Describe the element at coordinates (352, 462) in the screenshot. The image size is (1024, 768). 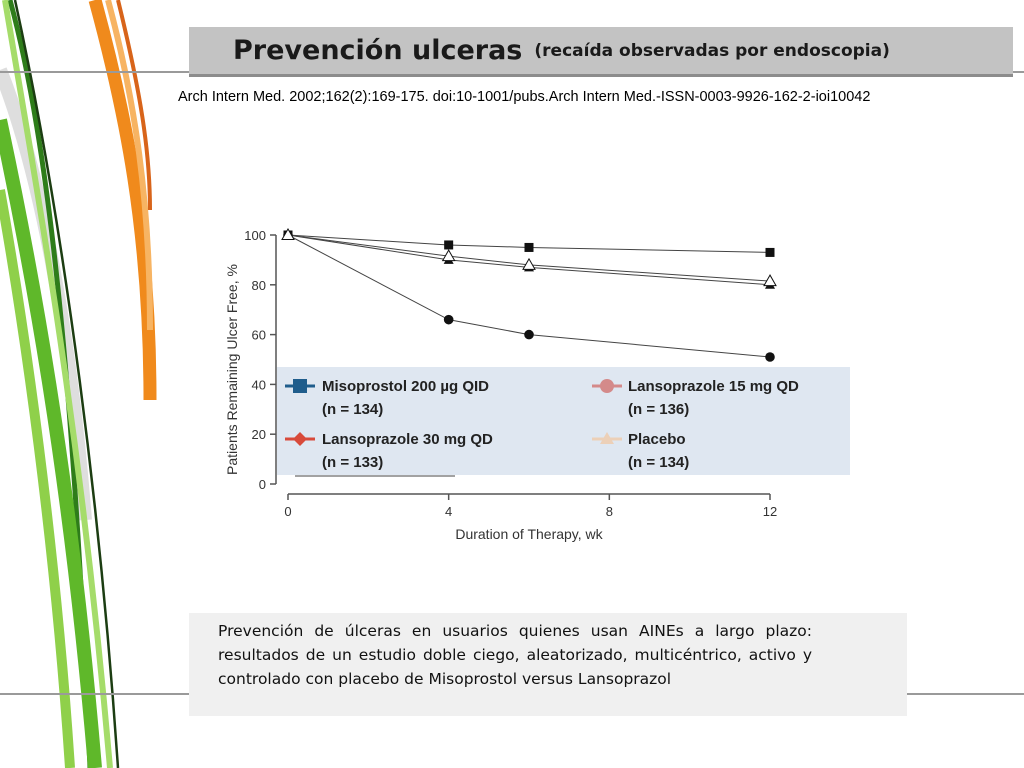
I see `legend-series-n: (n = 133)` at that location.